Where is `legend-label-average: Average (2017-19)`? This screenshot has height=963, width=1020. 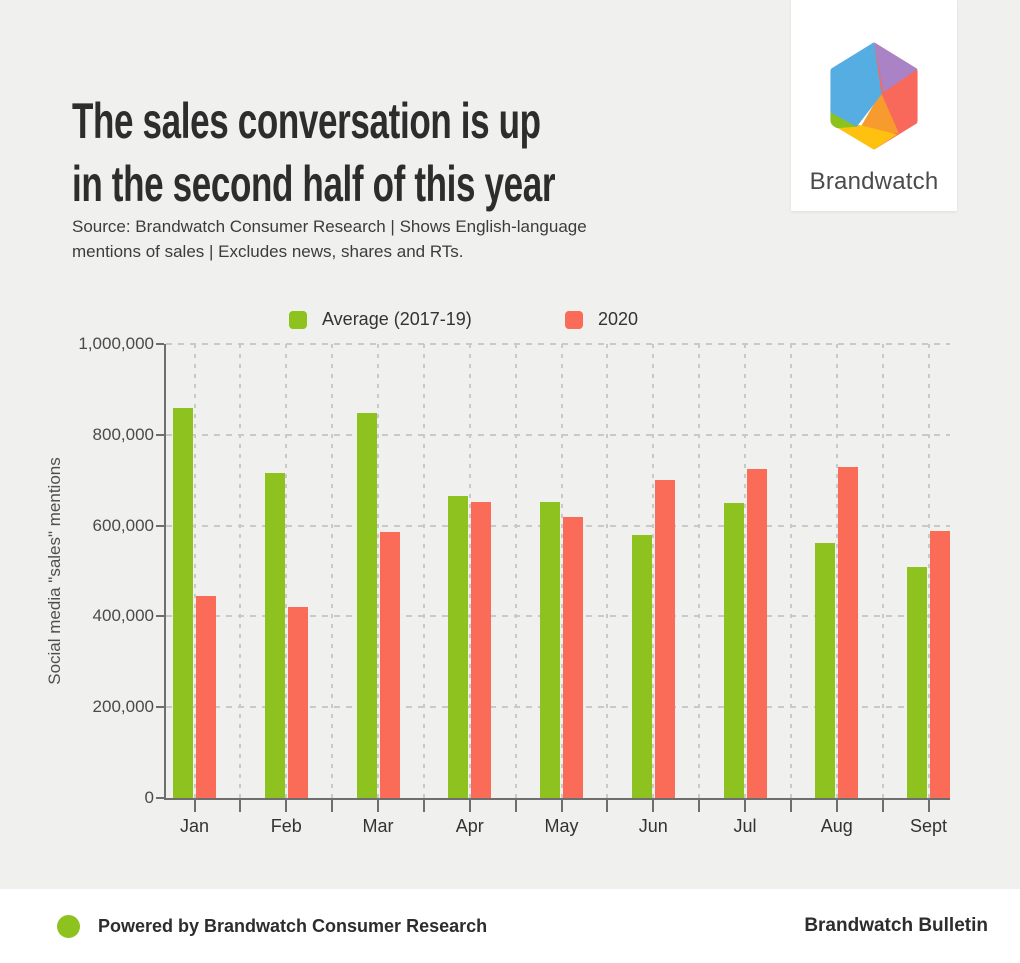
legend-label-average: Average (2017-19) is located at coordinates (397, 319).